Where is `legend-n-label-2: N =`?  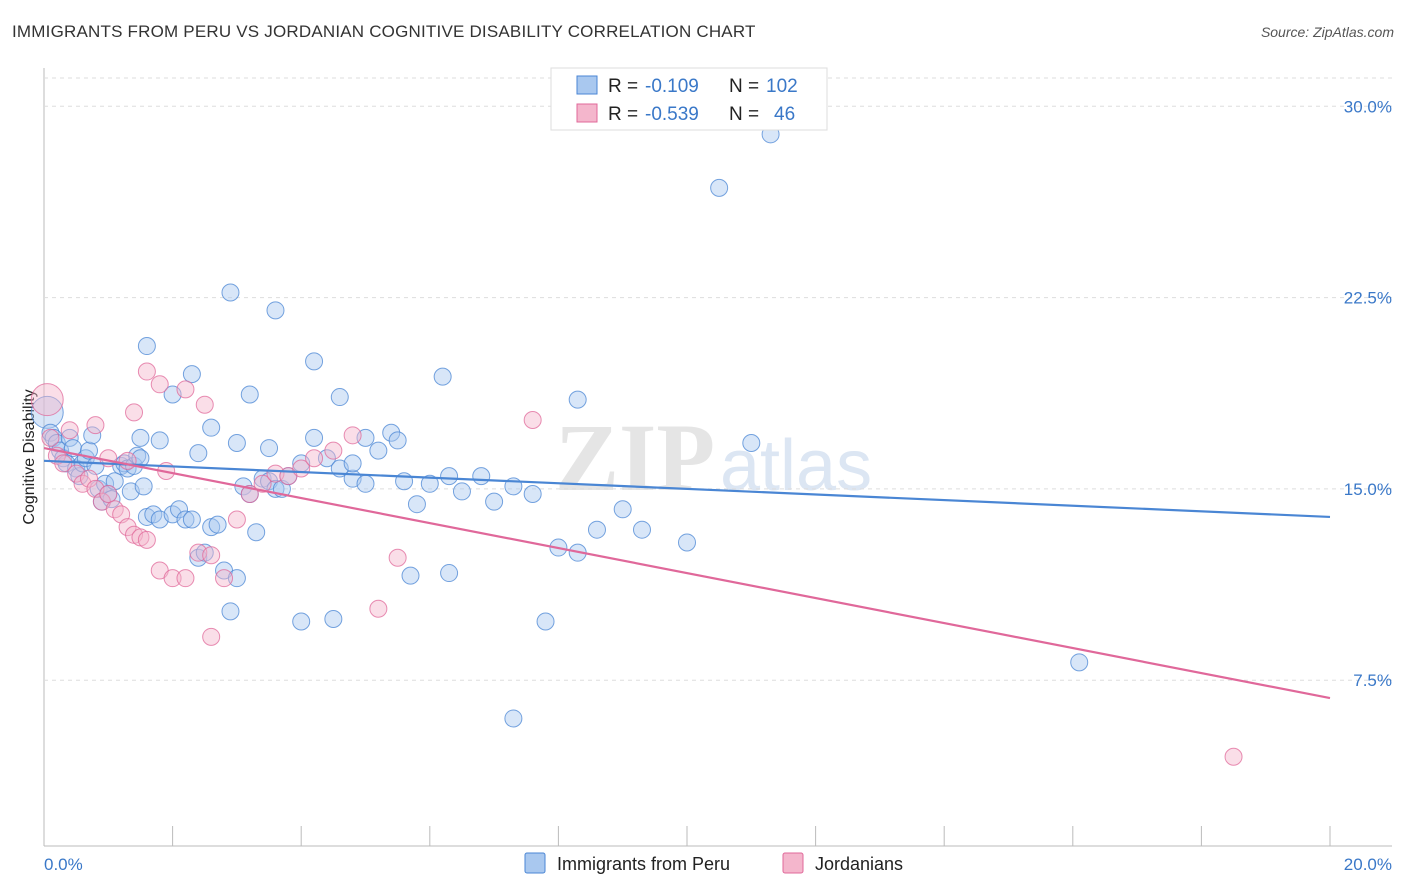
legend-n-label-2: N = is located at coordinates (744, 114).